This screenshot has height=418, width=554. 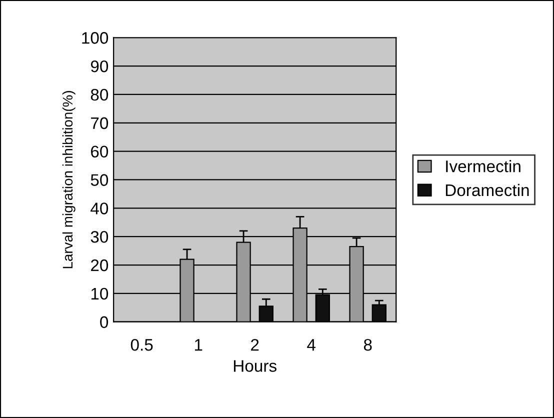 I want to click on legend-label: Doramectin, so click(x=487, y=190).